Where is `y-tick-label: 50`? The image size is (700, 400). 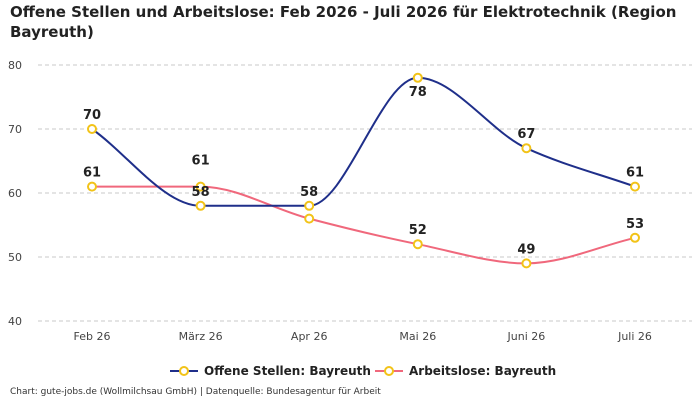
y-tick-label: 50 is located at coordinates (15, 257).